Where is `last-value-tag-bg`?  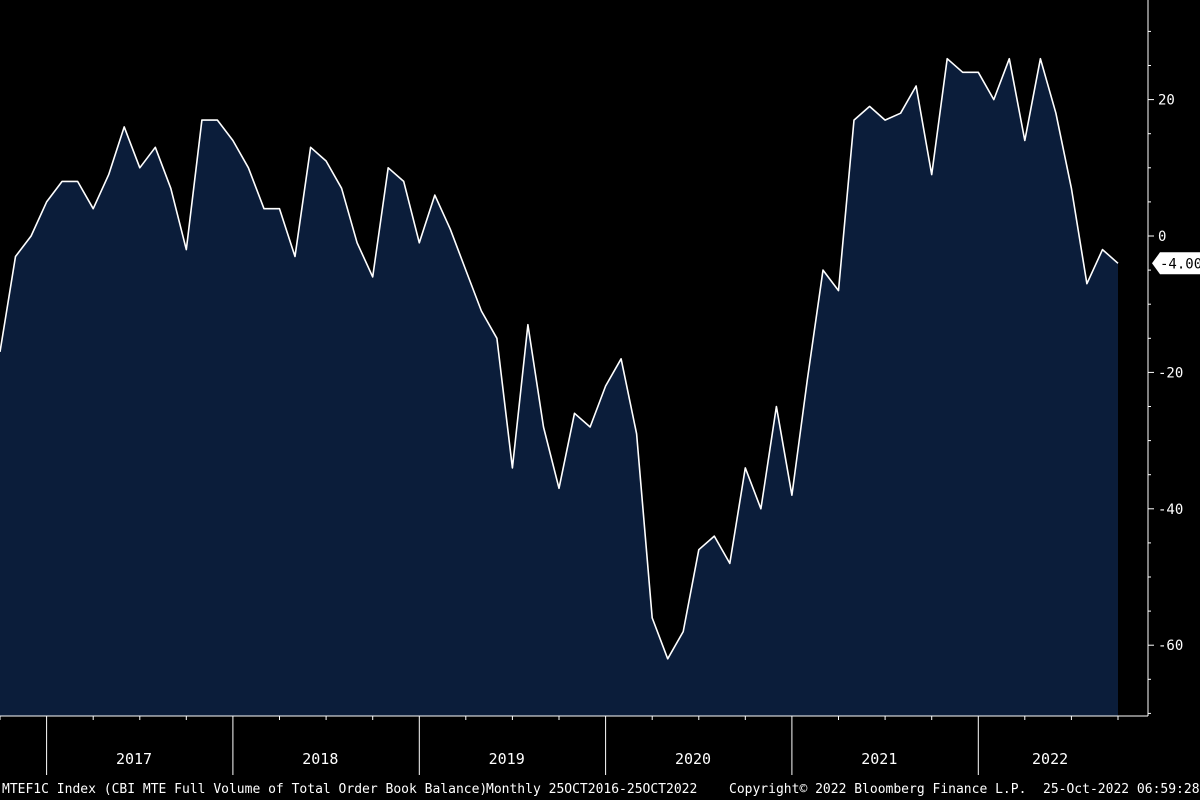 last-value-tag-bg is located at coordinates (1176, 263).